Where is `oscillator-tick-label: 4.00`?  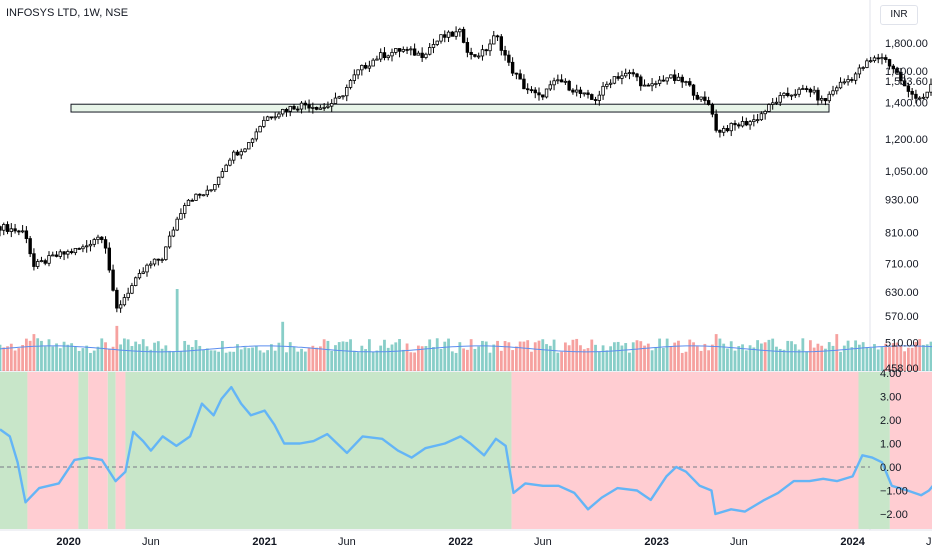
oscillator-tick-label: 4.00 is located at coordinates (890, 374).